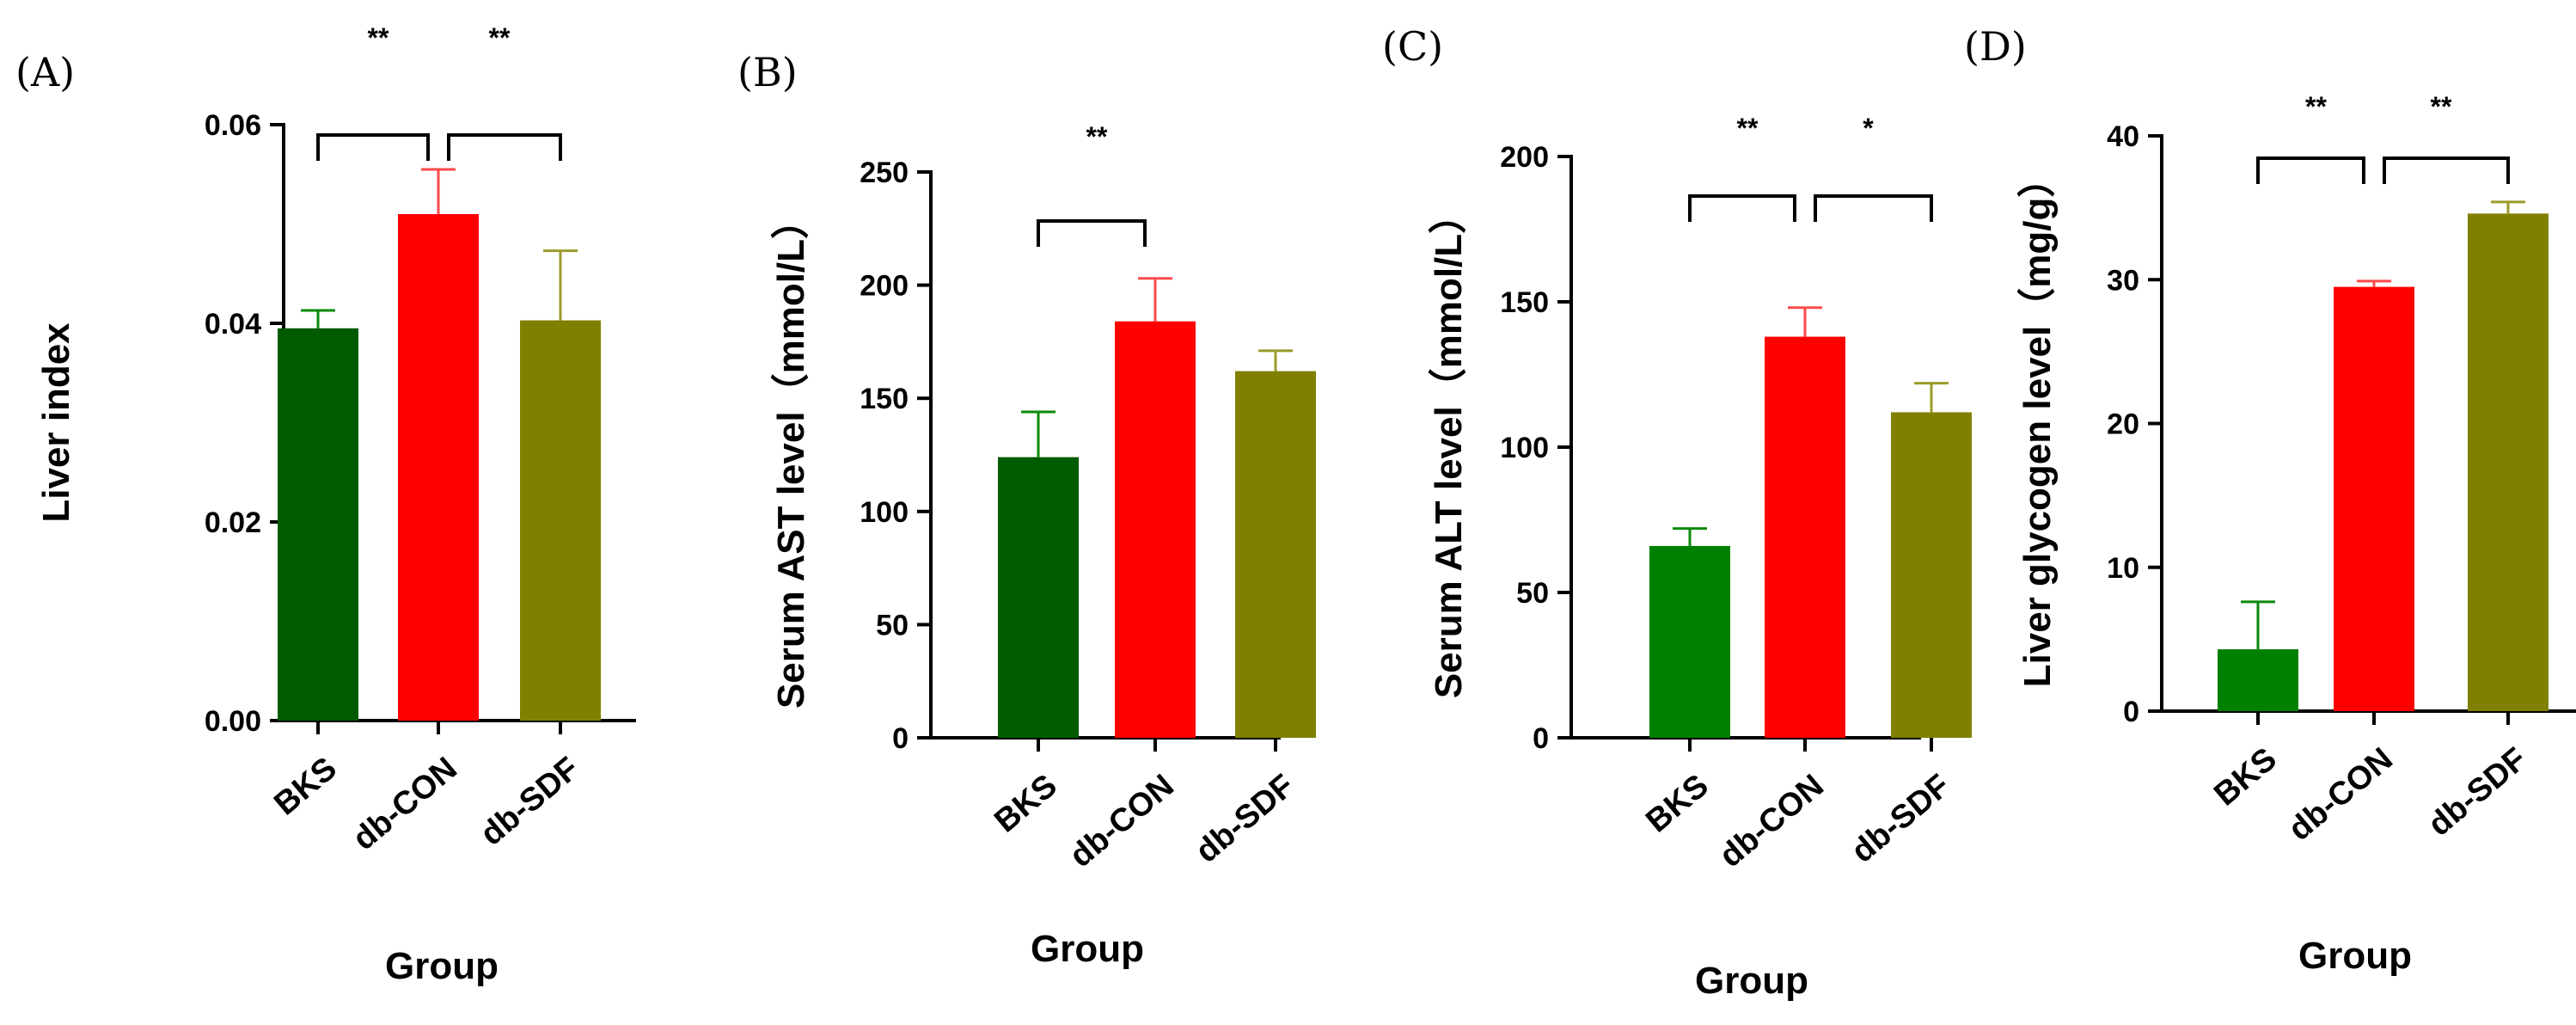  I want to click on y-tick-label: 40, so click(2123, 136).